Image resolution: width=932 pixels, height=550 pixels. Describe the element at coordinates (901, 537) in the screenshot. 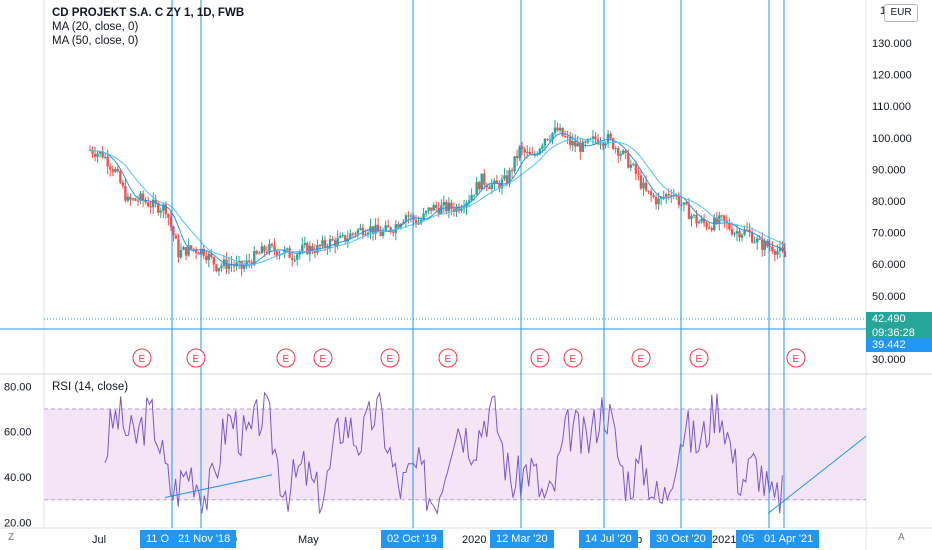

I see `auto-scale-icon: A` at that location.